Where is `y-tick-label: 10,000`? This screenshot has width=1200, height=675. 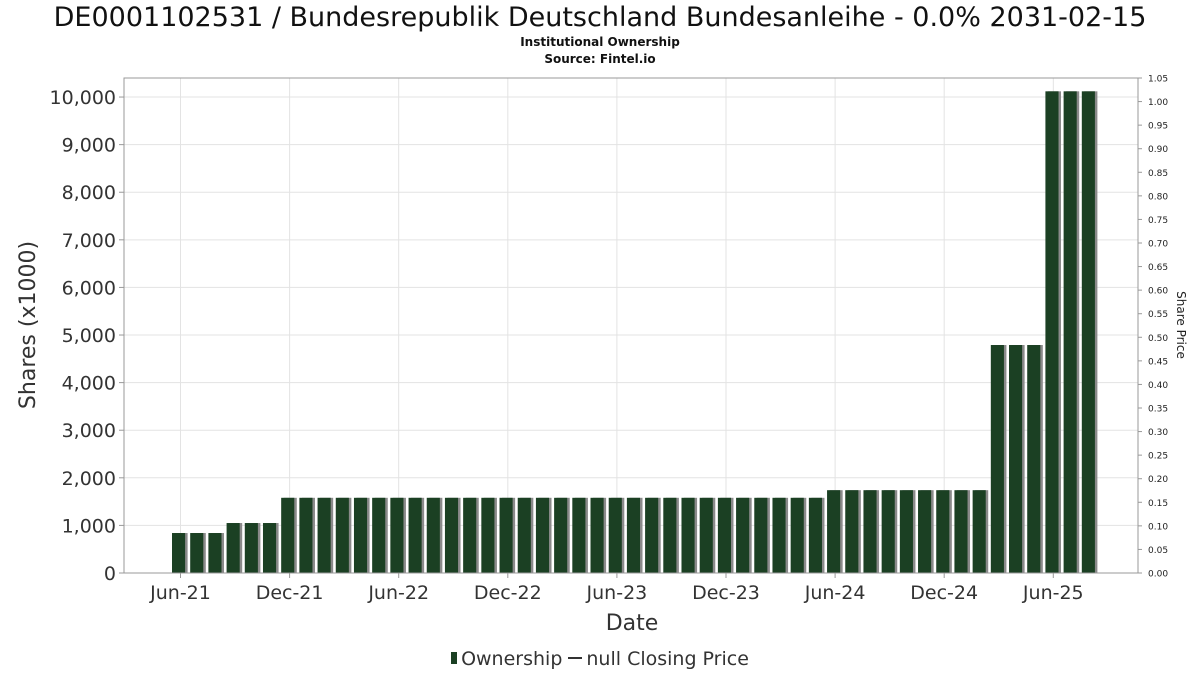 y-tick-label: 10,000 is located at coordinates (83, 98).